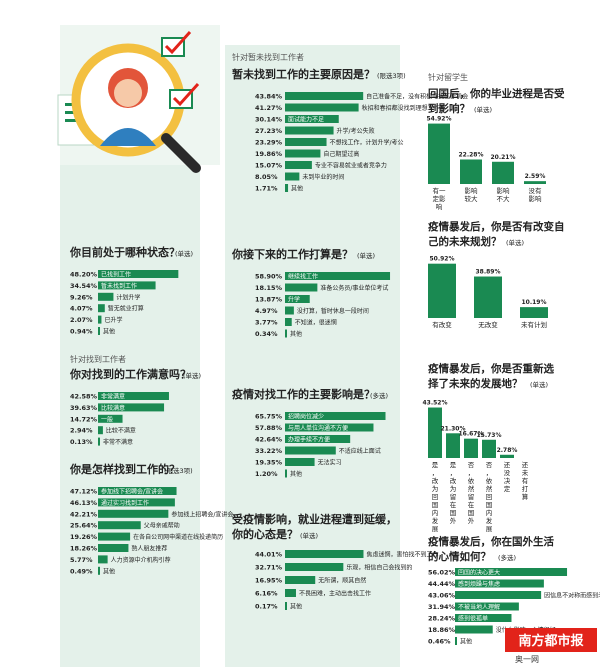 The height and width of the screenshot is (667, 600). What do you see at coordinates (266, 594) in the screenshot?
I see `q7-value-label: 6.16%` at bounding box center [266, 594].